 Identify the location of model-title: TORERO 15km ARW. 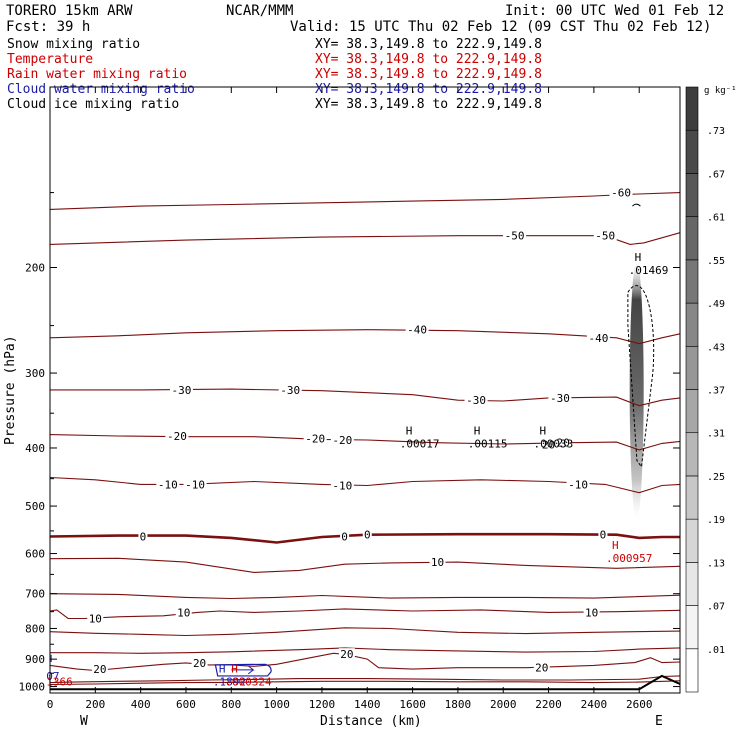
(69, 11).